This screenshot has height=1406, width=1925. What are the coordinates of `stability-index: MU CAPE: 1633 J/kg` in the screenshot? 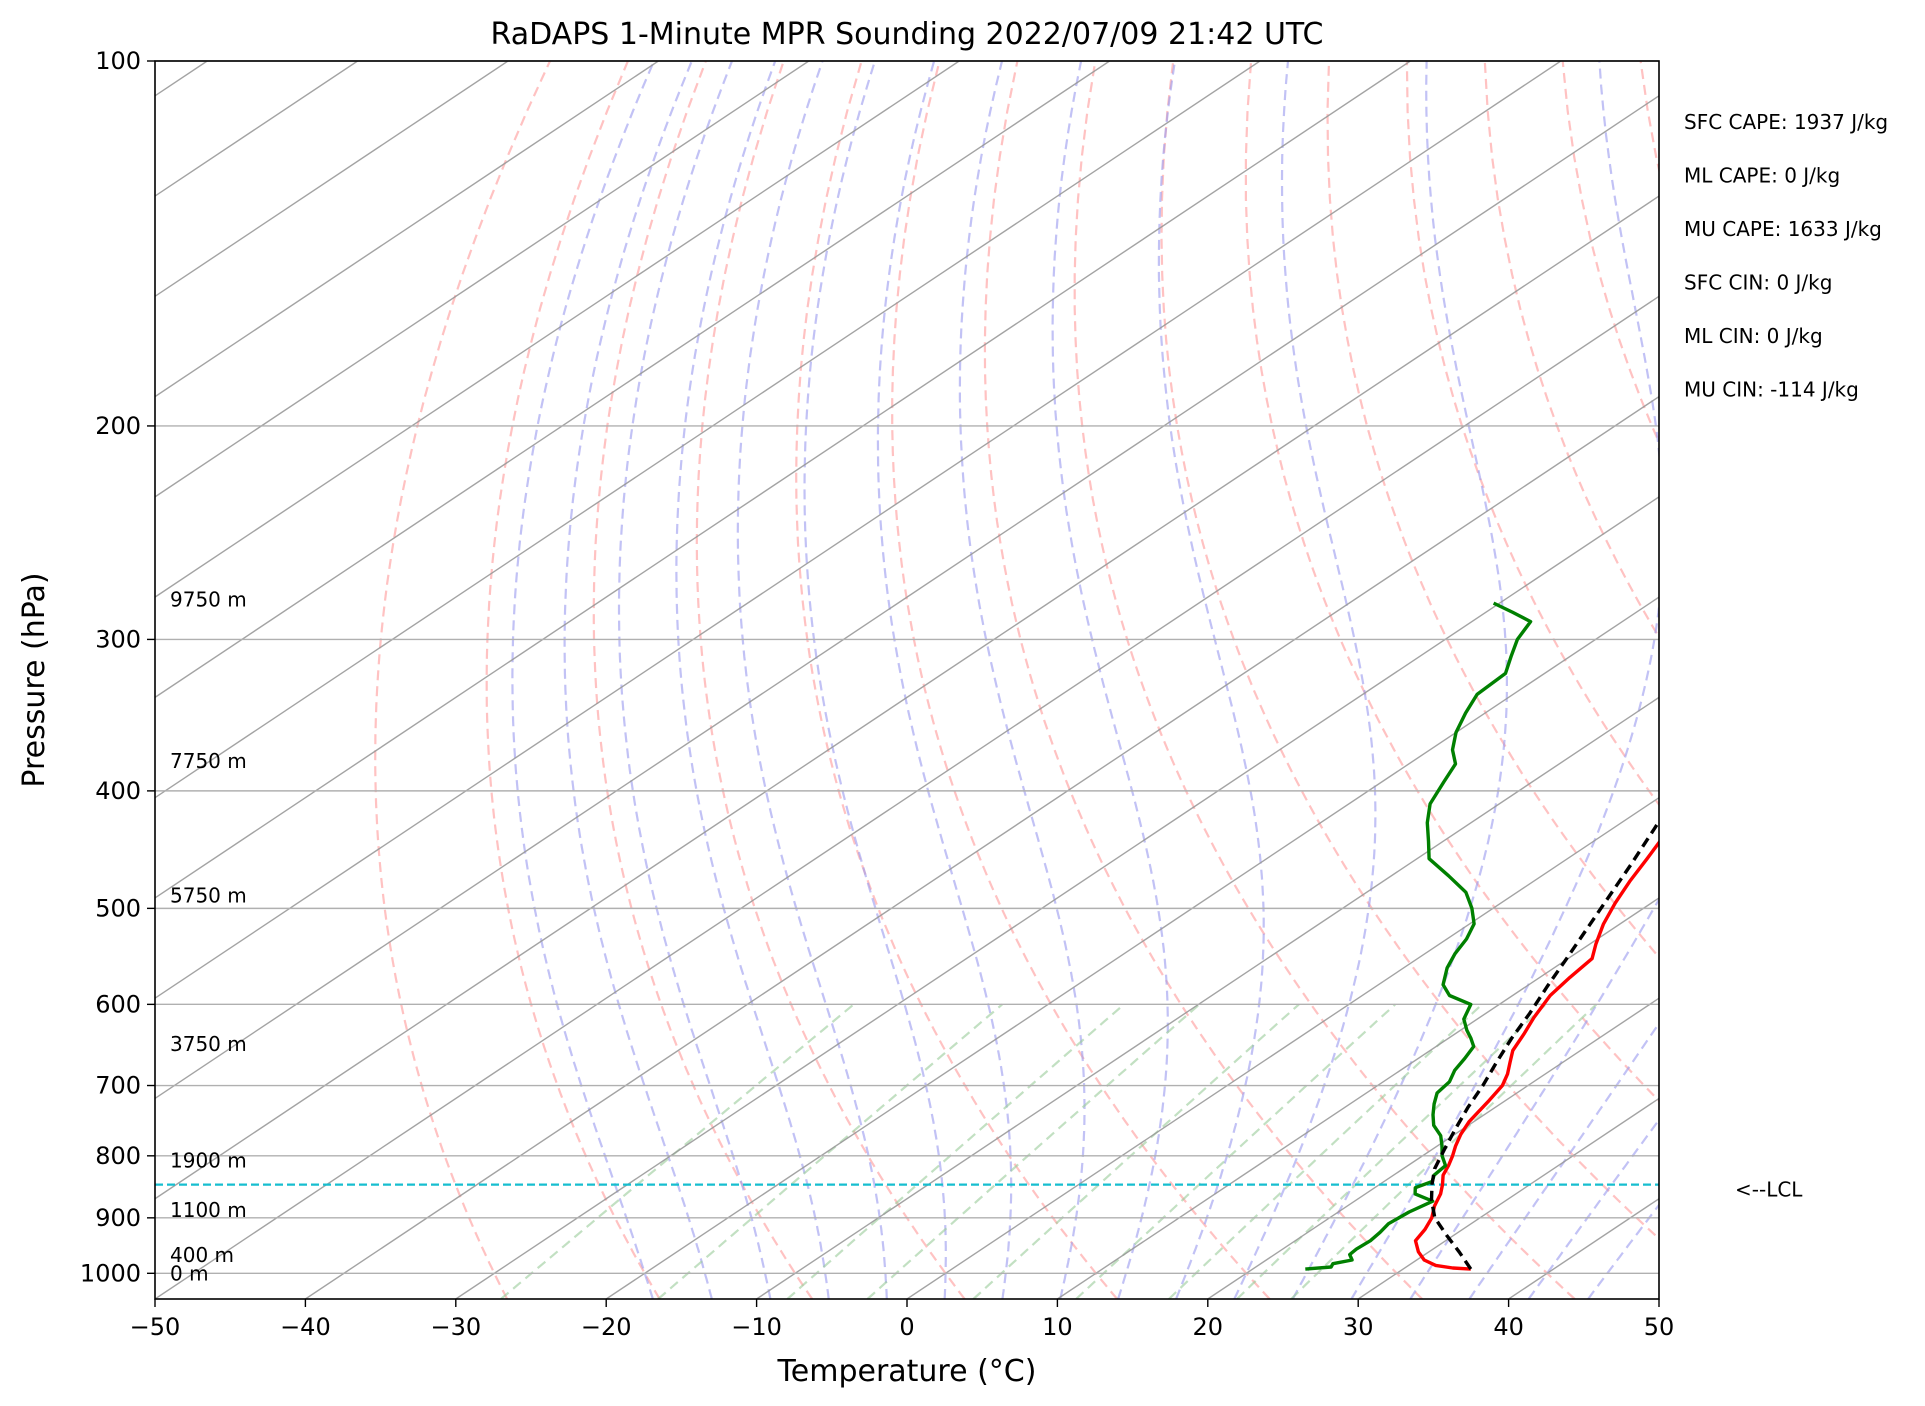 It's located at (1783, 229).